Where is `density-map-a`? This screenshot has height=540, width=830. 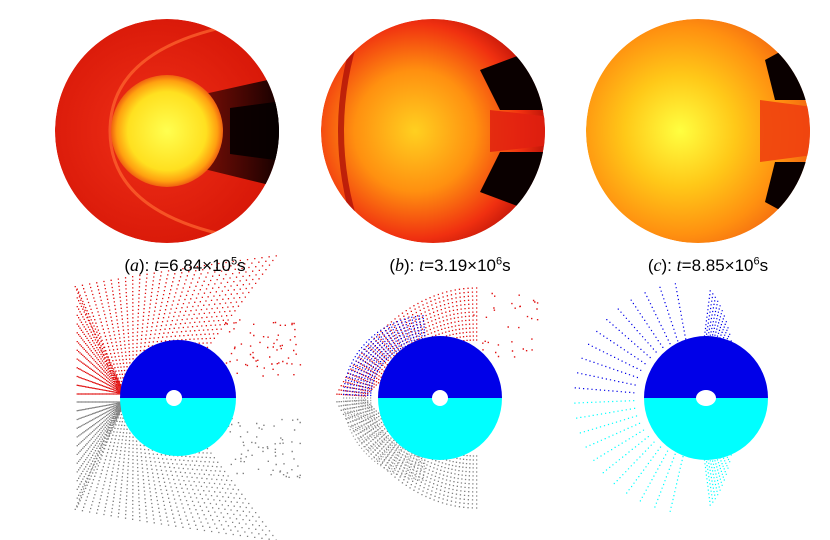
density-map-a is located at coordinates (167, 131).